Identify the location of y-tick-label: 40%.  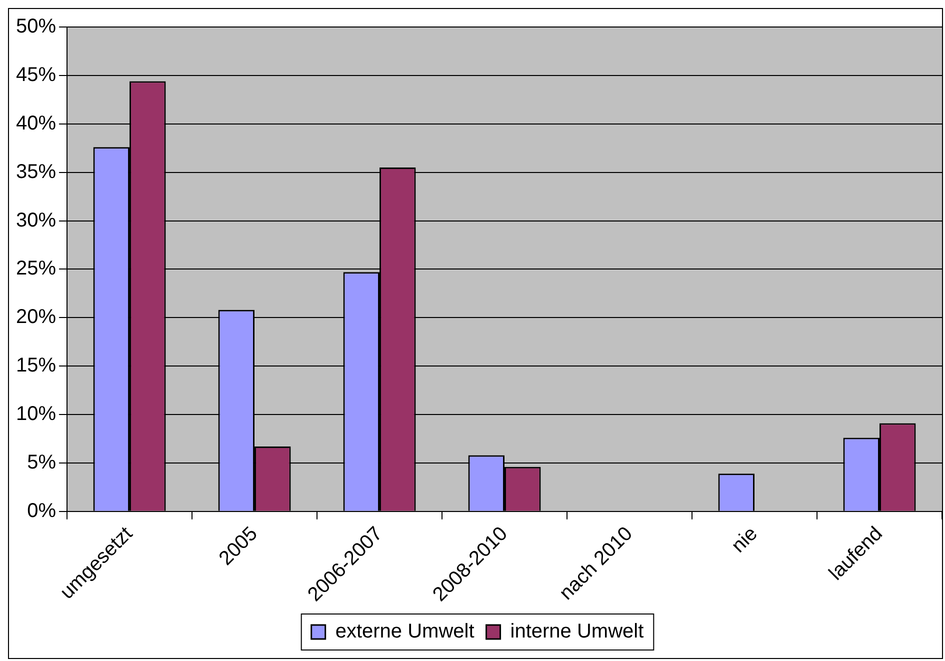
(36, 123).